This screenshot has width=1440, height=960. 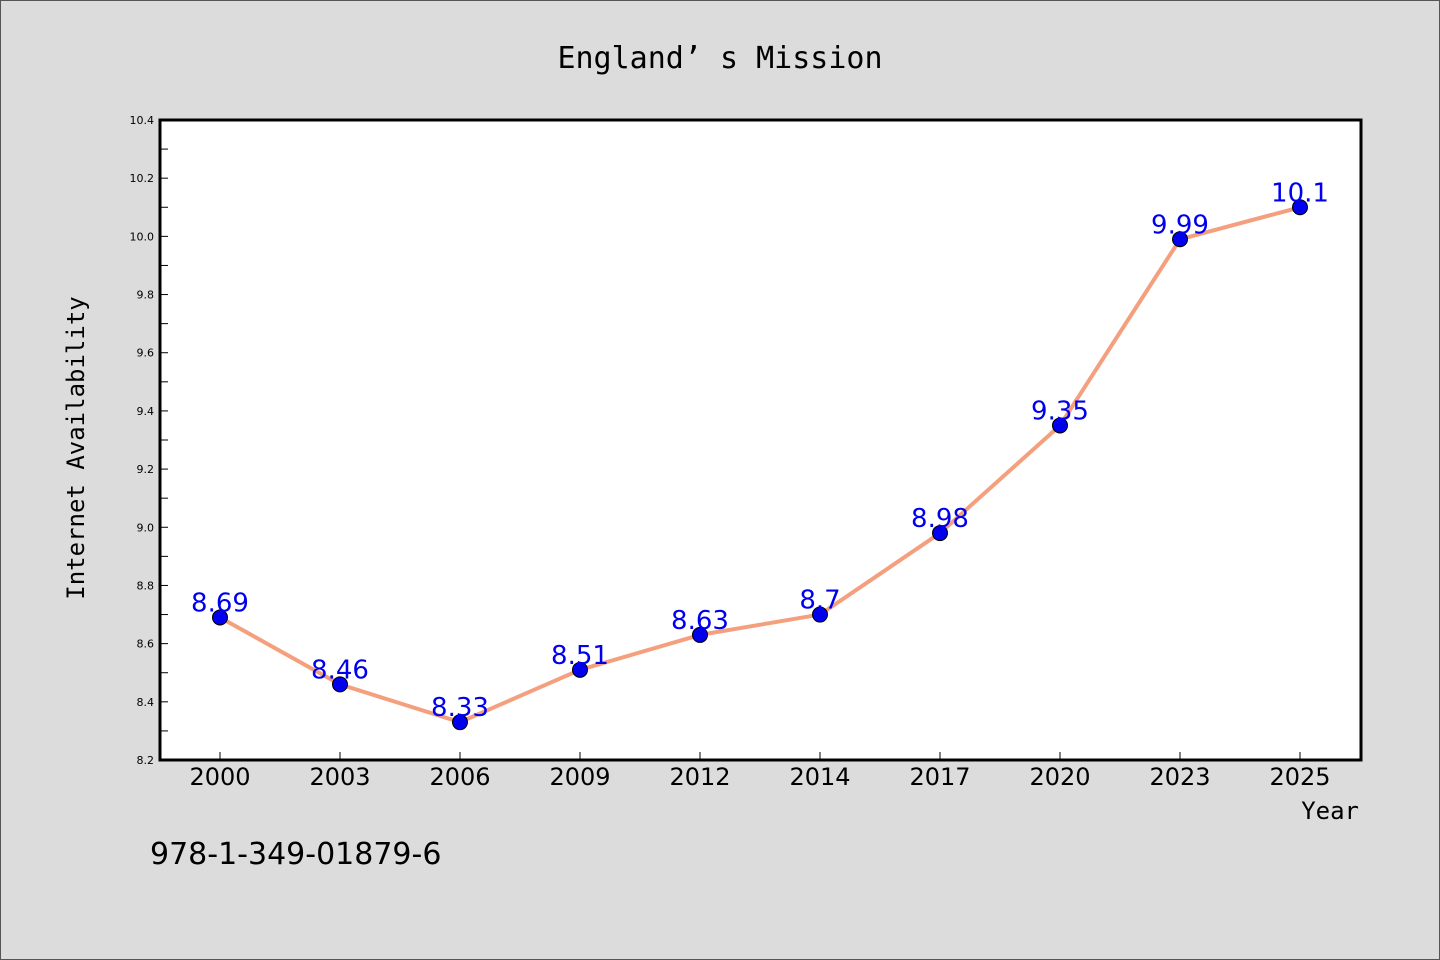 What do you see at coordinates (699, 777) in the screenshot?
I see `x-tick-label: 2012` at bounding box center [699, 777].